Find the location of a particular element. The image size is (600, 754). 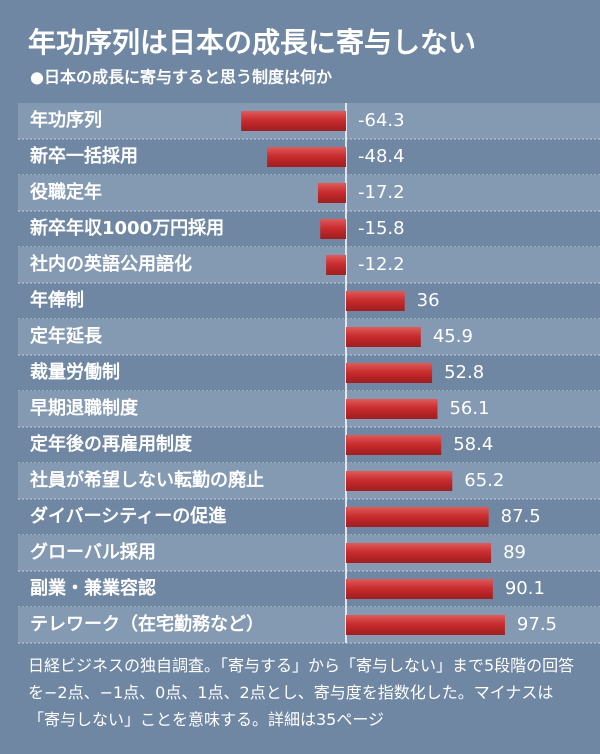

category-label: 早期退職制度 is located at coordinates (84, 408).